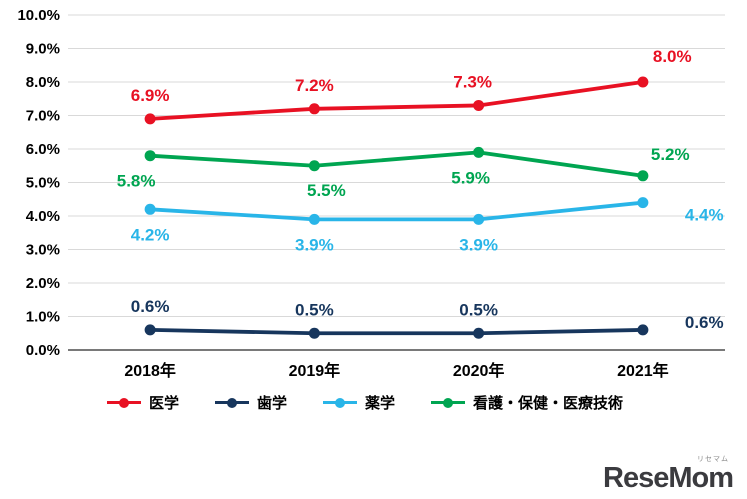 The width and height of the screenshot is (747, 499). Describe the element at coordinates (43, 350) in the screenshot. I see `y-tick-label: 0.0%` at that location.